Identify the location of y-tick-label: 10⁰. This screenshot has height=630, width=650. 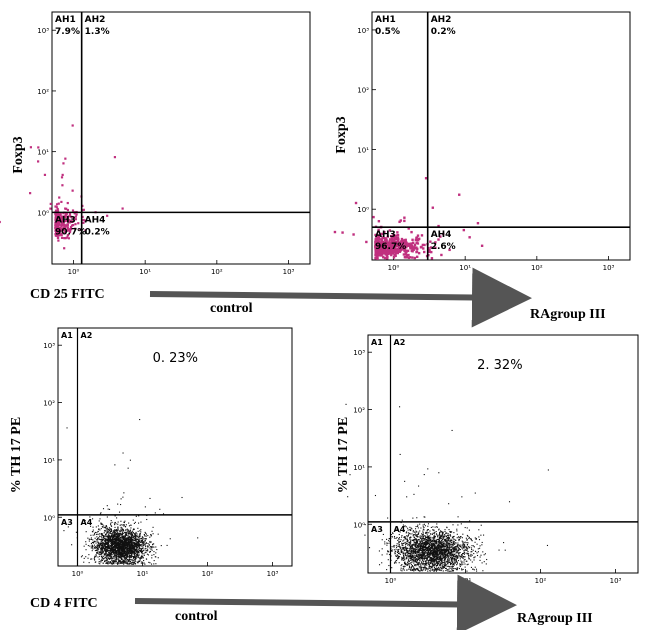
(49, 518).